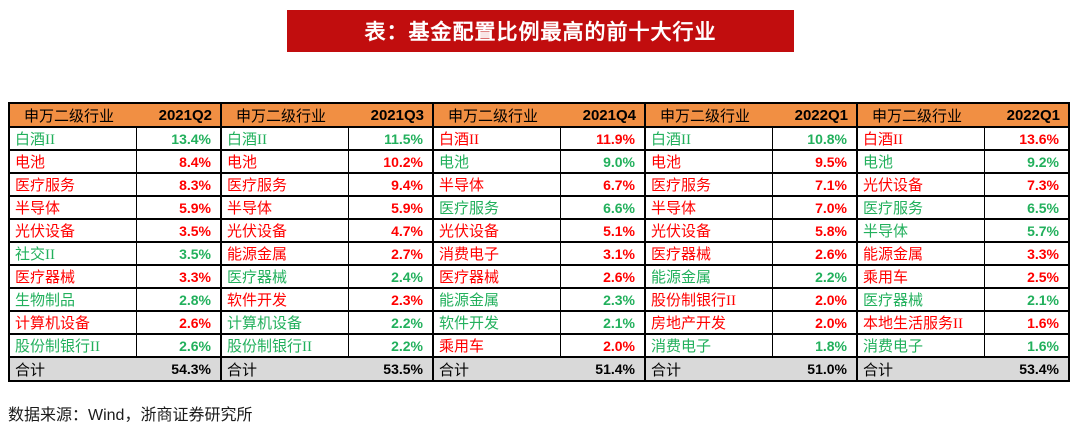 The image size is (1080, 435). What do you see at coordinates (963, 116) in the screenshot?
I see `table-header-row: 申万二级行业 2022Q1` at bounding box center [963, 116].